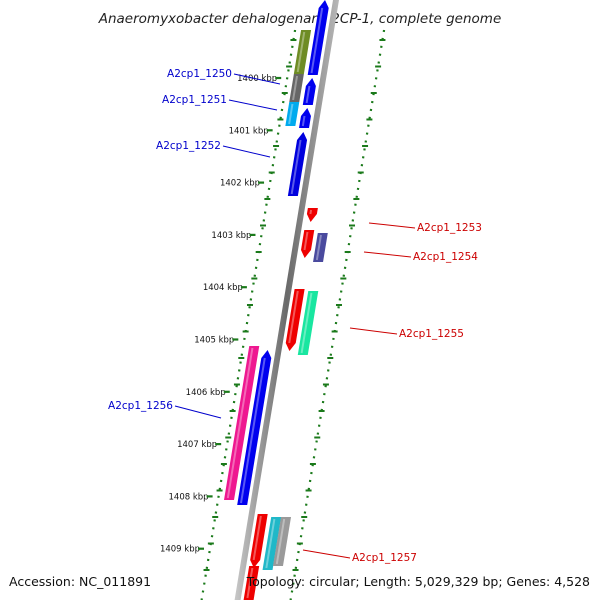 The width and height of the screenshot is (600, 600). I want to click on tick-label: 1409 kbp, so click(180, 550).